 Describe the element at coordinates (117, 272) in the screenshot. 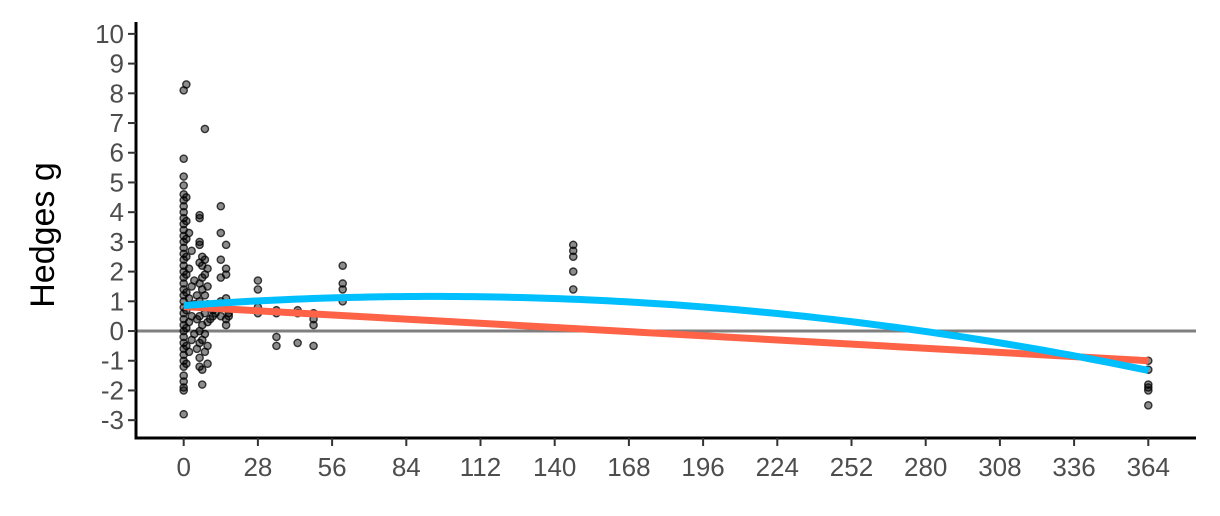

I see `y-tick-label: 2` at that location.